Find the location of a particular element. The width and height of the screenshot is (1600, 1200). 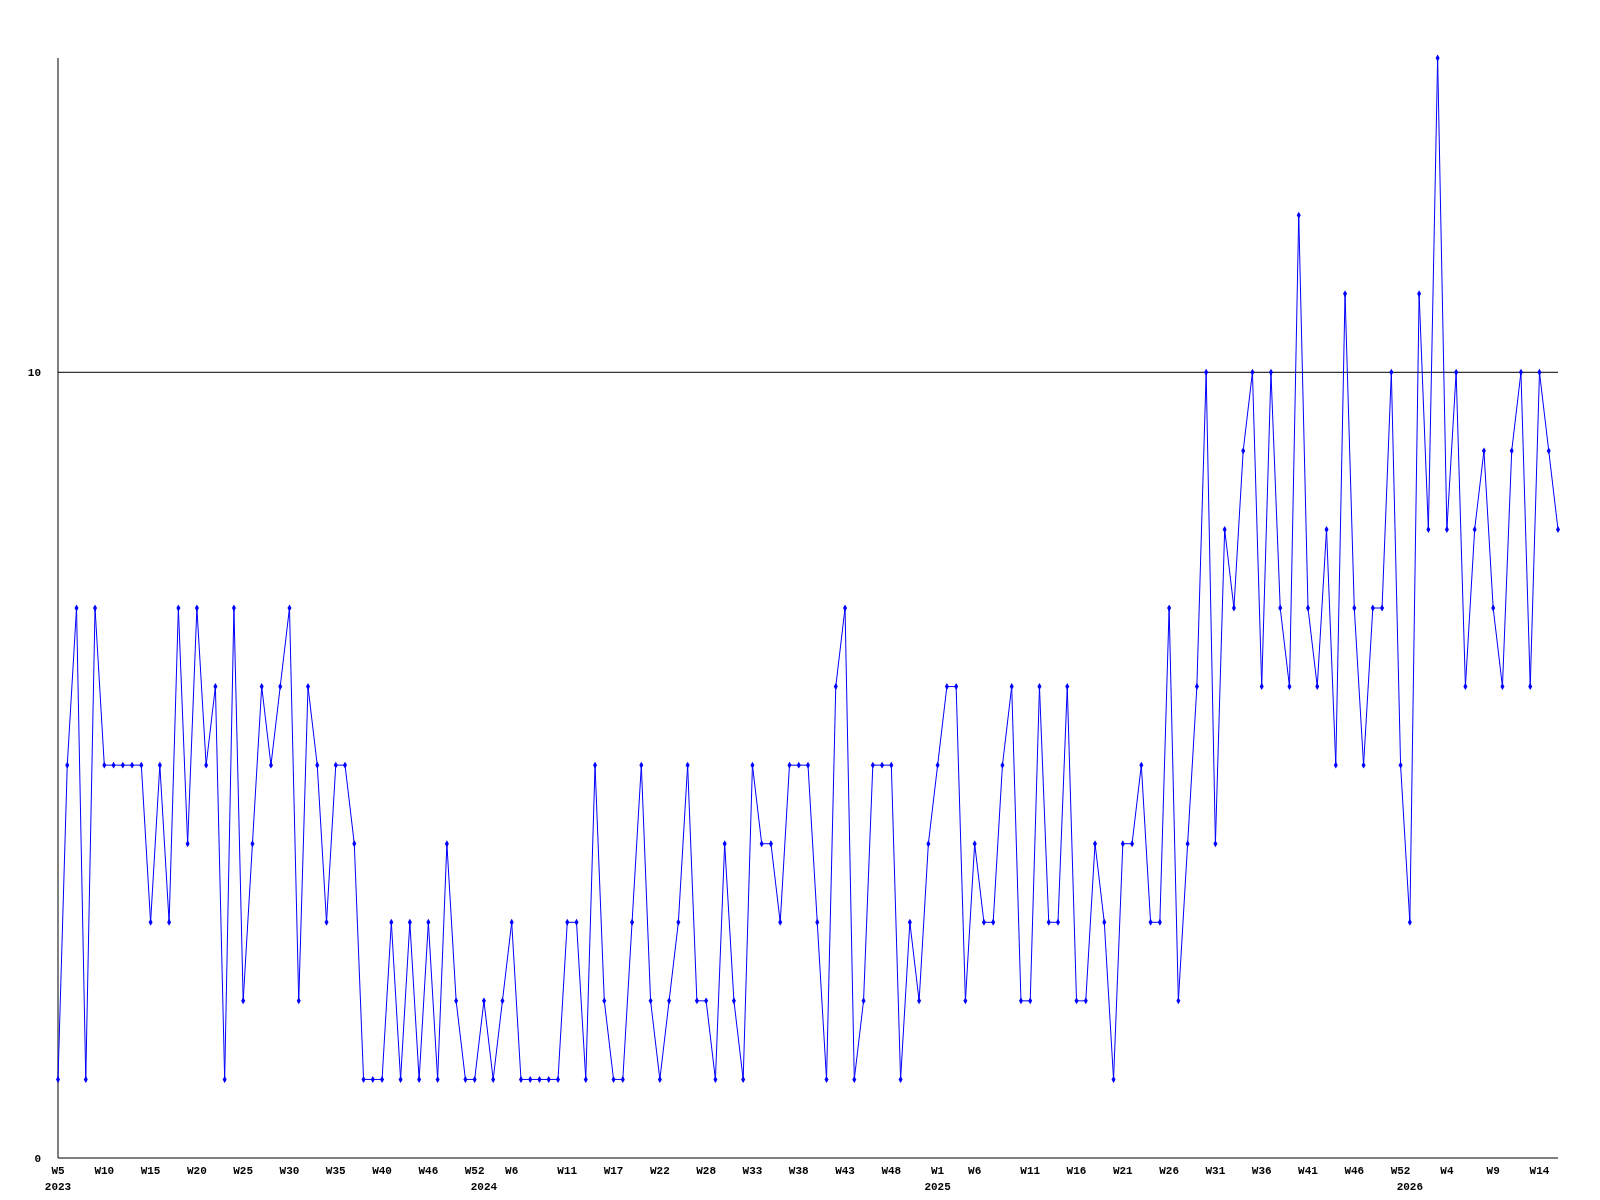

x-tick-label: W20 is located at coordinates (196, 1171).